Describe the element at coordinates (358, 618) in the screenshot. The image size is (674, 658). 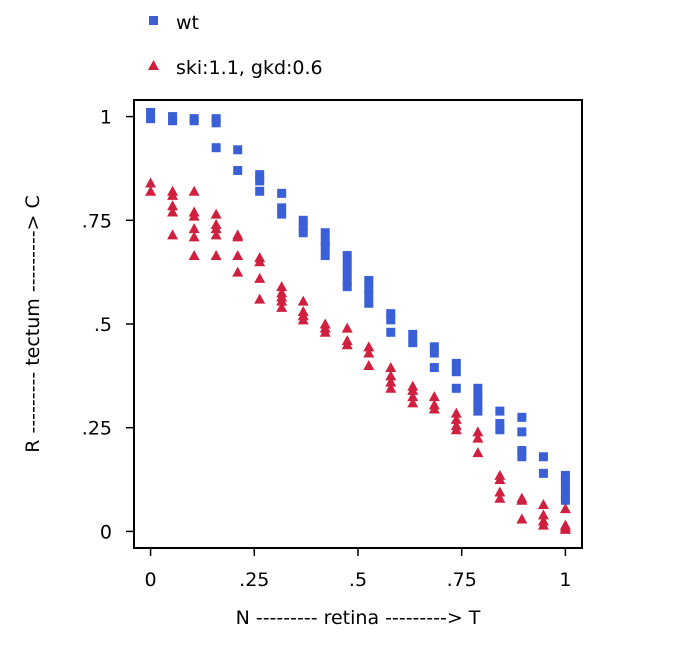
I see `x-axis-label: N --------- retina ---------> T` at that location.